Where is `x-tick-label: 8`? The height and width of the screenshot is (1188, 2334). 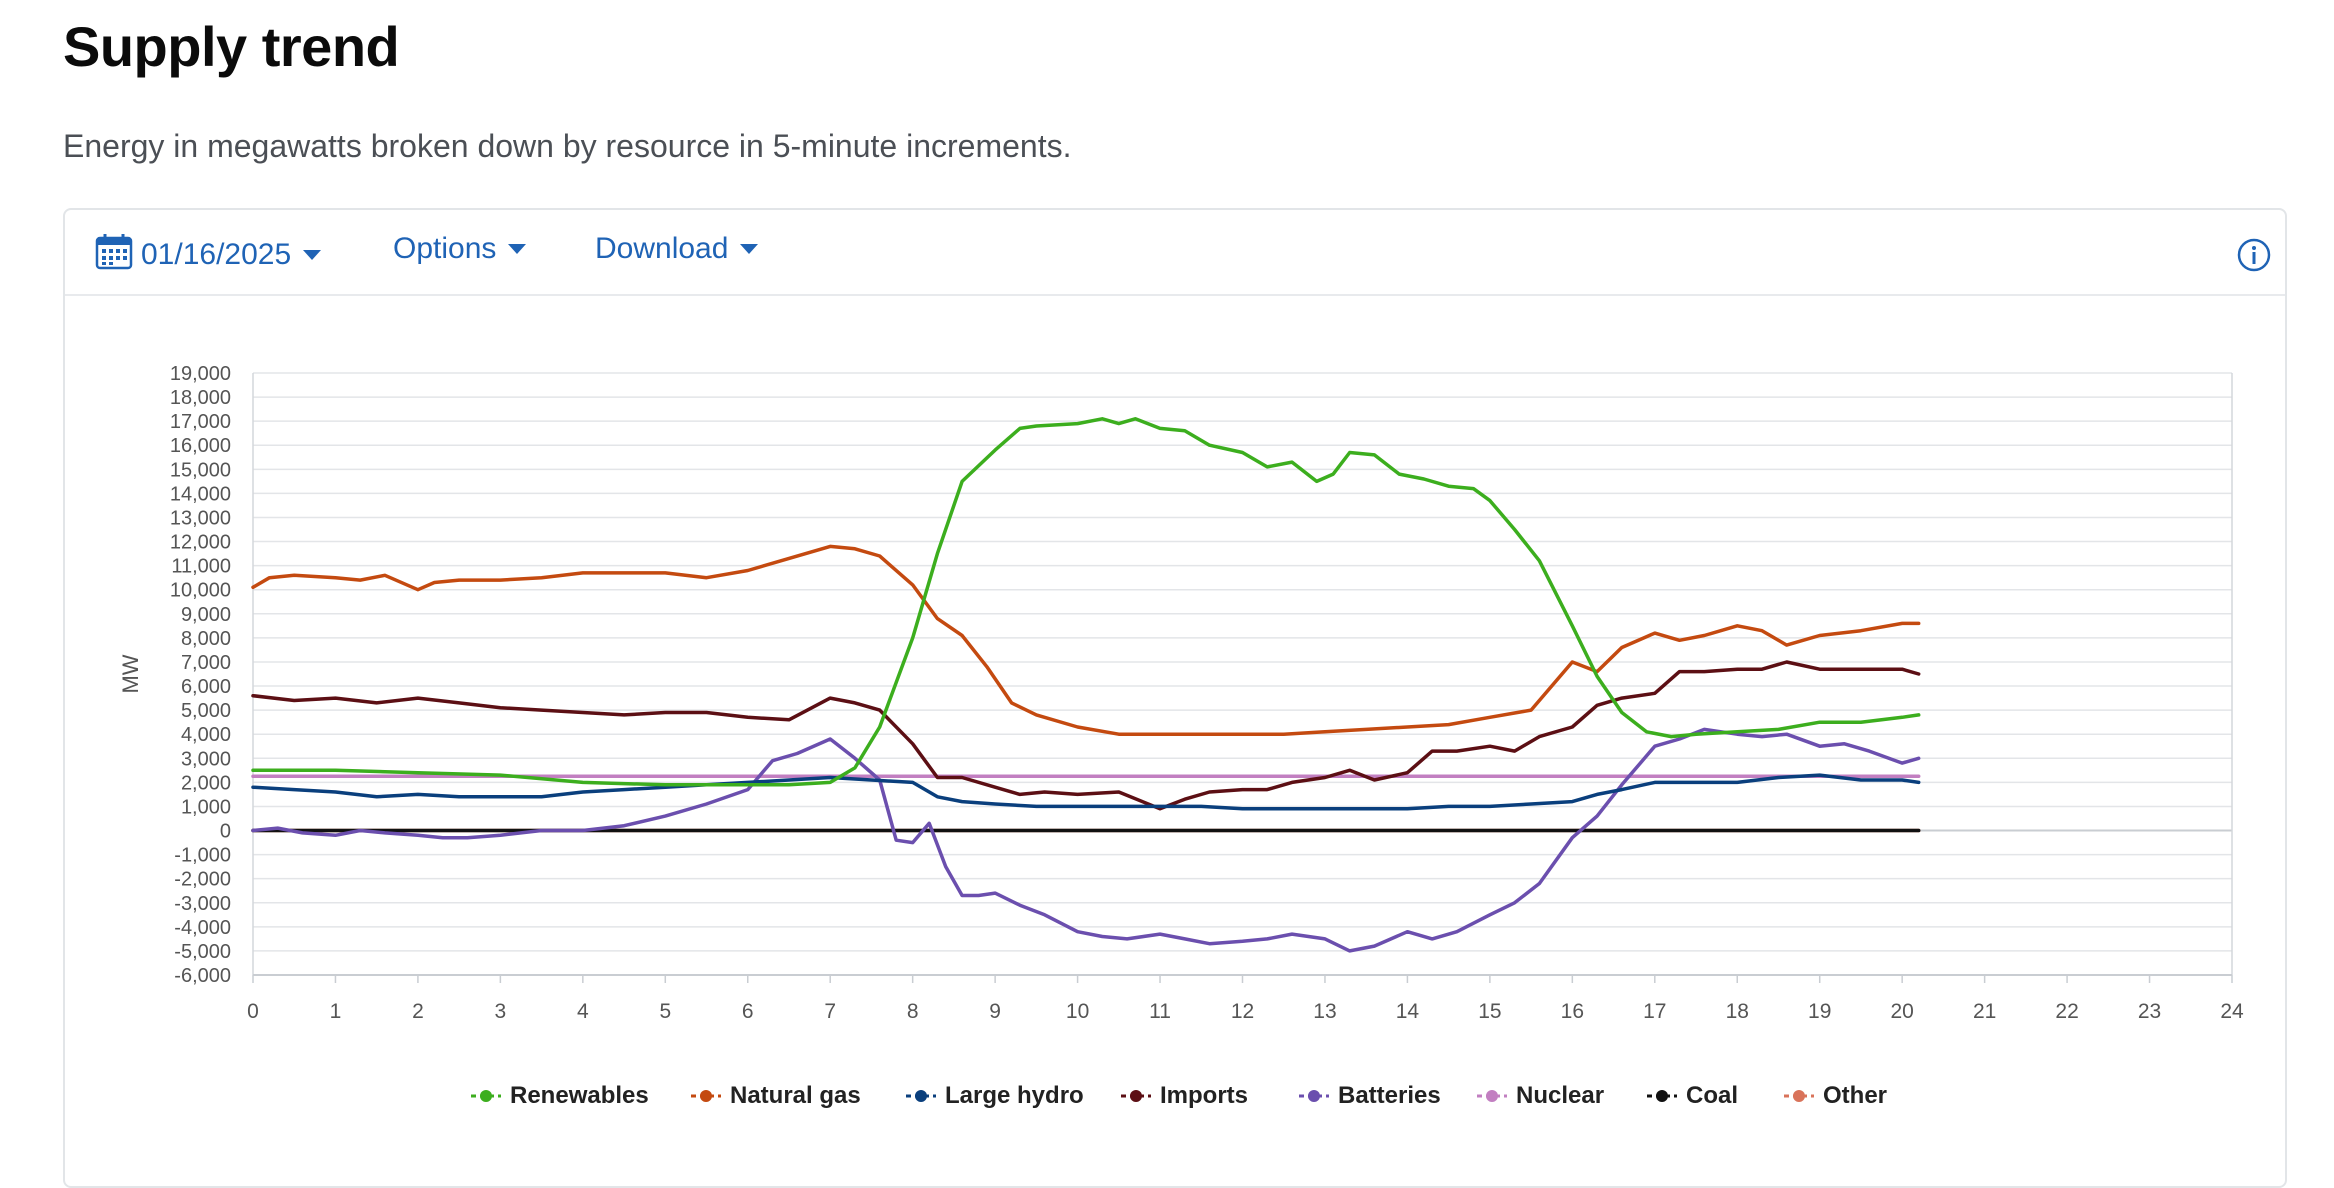 x-tick-label: 8 is located at coordinates (913, 1011).